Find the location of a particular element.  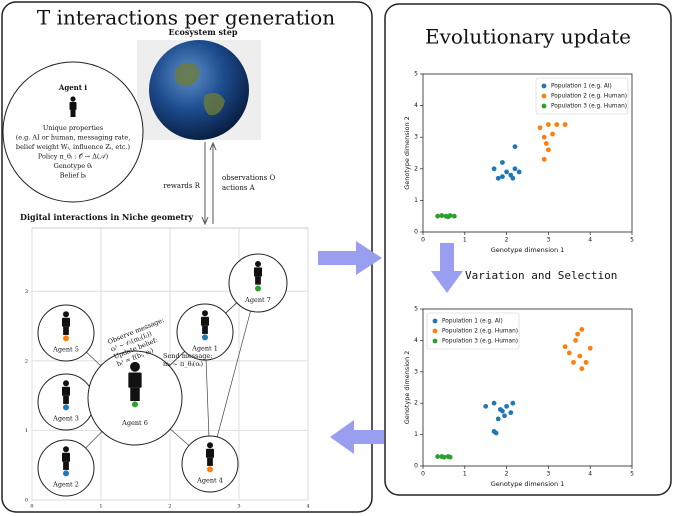

x-tick-label: 4 is located at coordinates (307, 507).